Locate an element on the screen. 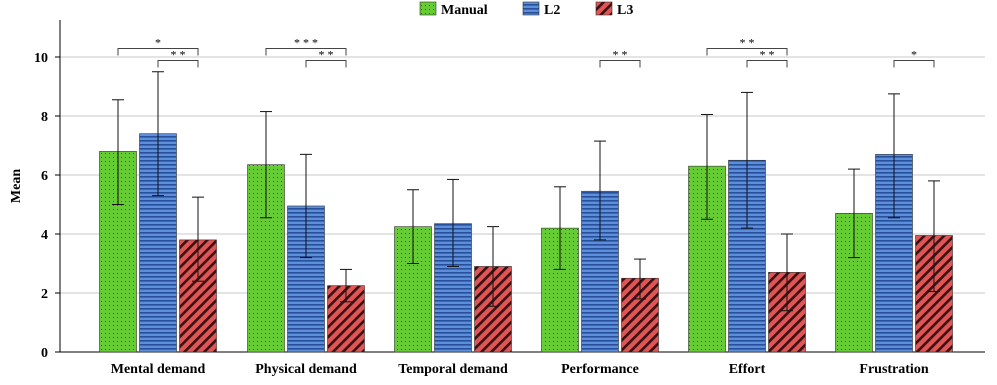 The image size is (997, 385). legend-item-manual: Manual is located at coordinates (453, 9).